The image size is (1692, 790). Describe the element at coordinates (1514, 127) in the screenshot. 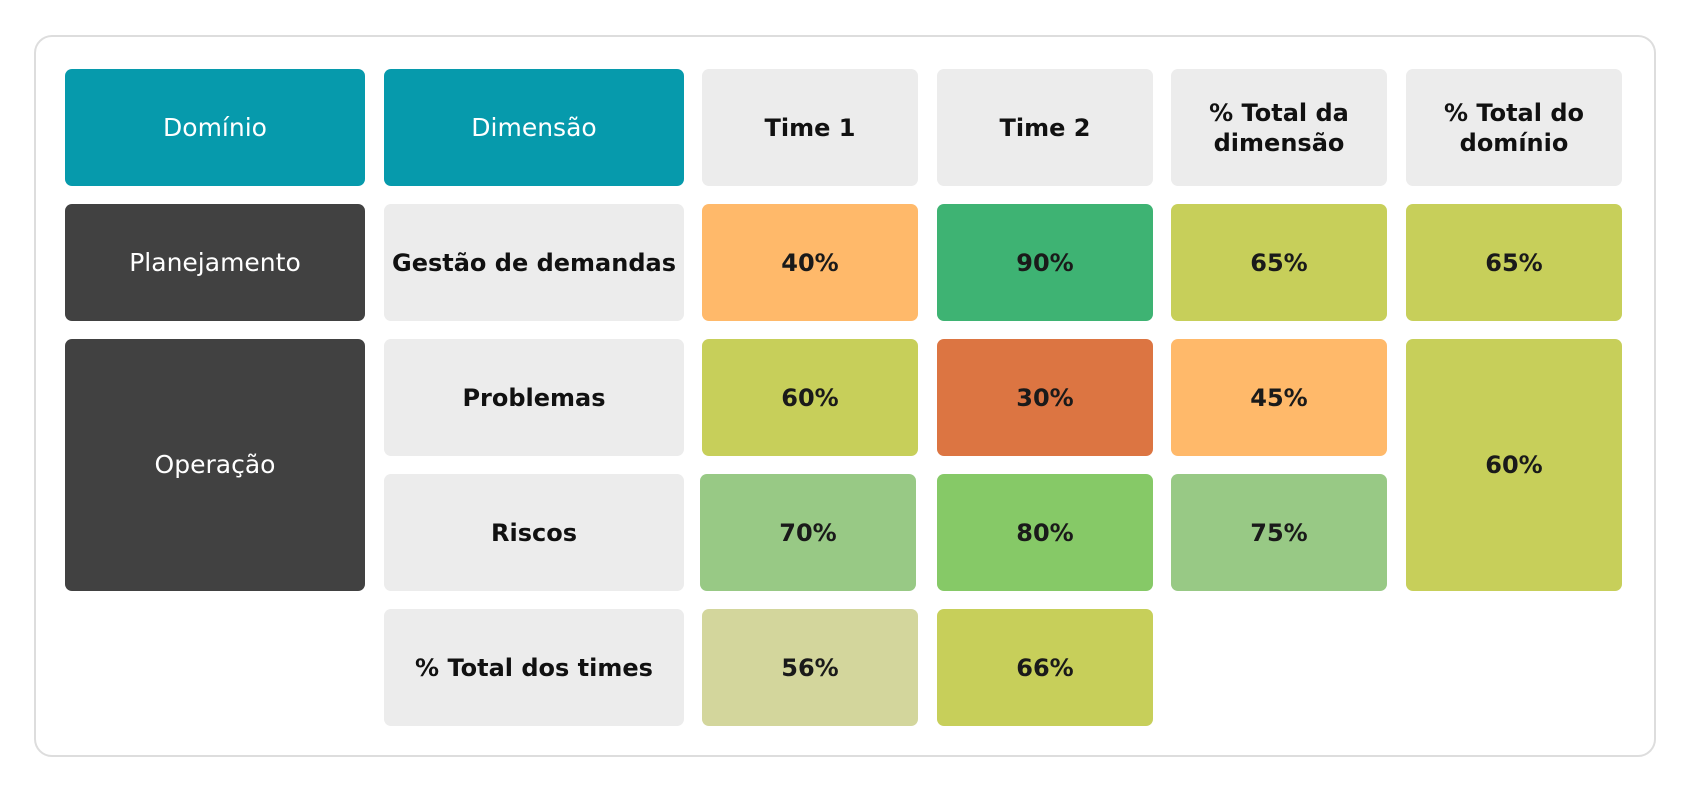

I see `header-domain-total: % Total do domínio` at that location.